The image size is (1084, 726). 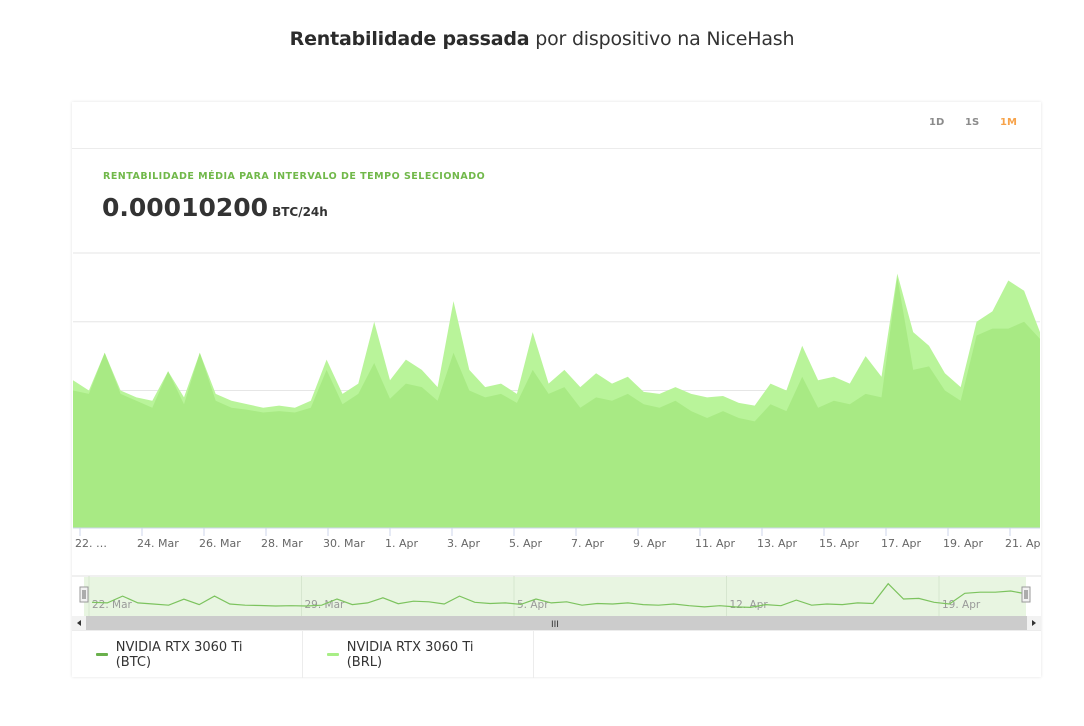 What do you see at coordinates (649, 543) in the screenshot?
I see `x-axis-label: 9. Apr` at bounding box center [649, 543].